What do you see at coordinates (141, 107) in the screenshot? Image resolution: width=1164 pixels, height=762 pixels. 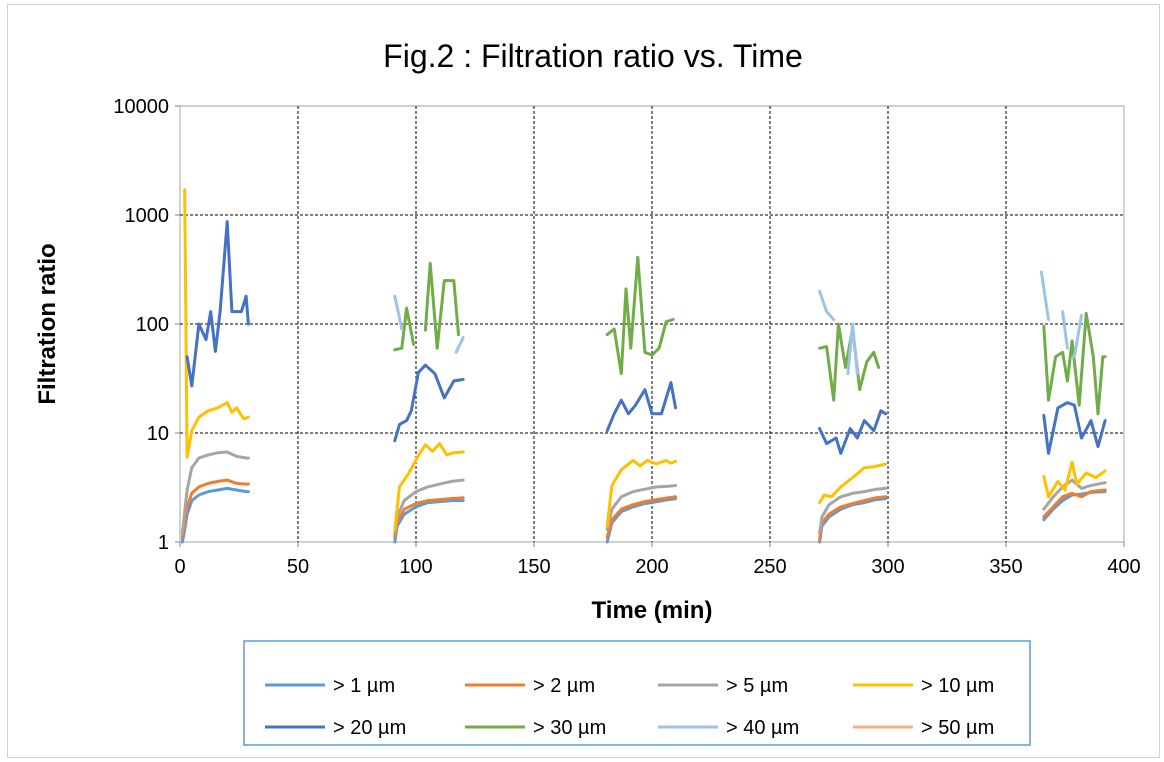 I see `y-tick-label: 10000` at bounding box center [141, 107].